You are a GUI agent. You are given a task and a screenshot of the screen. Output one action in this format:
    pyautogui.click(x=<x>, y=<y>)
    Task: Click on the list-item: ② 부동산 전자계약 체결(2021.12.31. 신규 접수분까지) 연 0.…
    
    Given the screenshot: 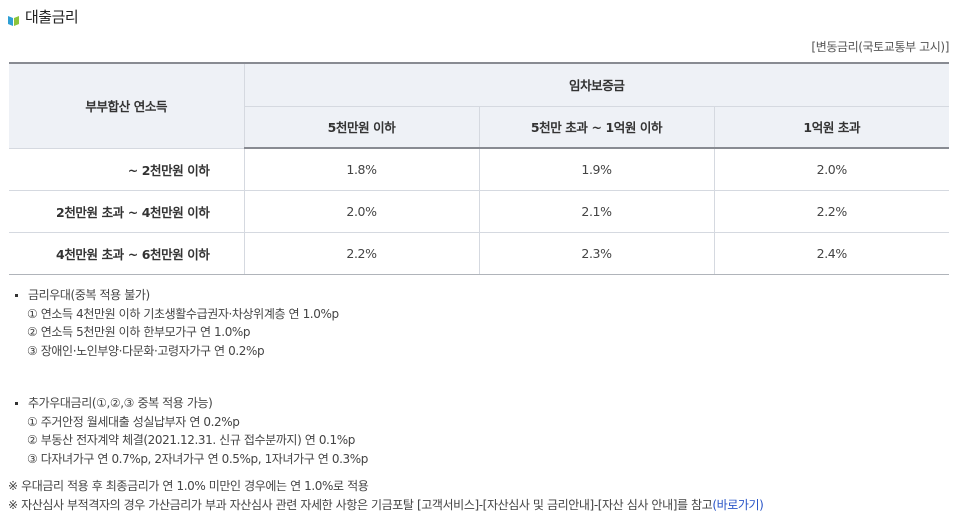 What is the action you would take?
    pyautogui.click(x=191, y=440)
    